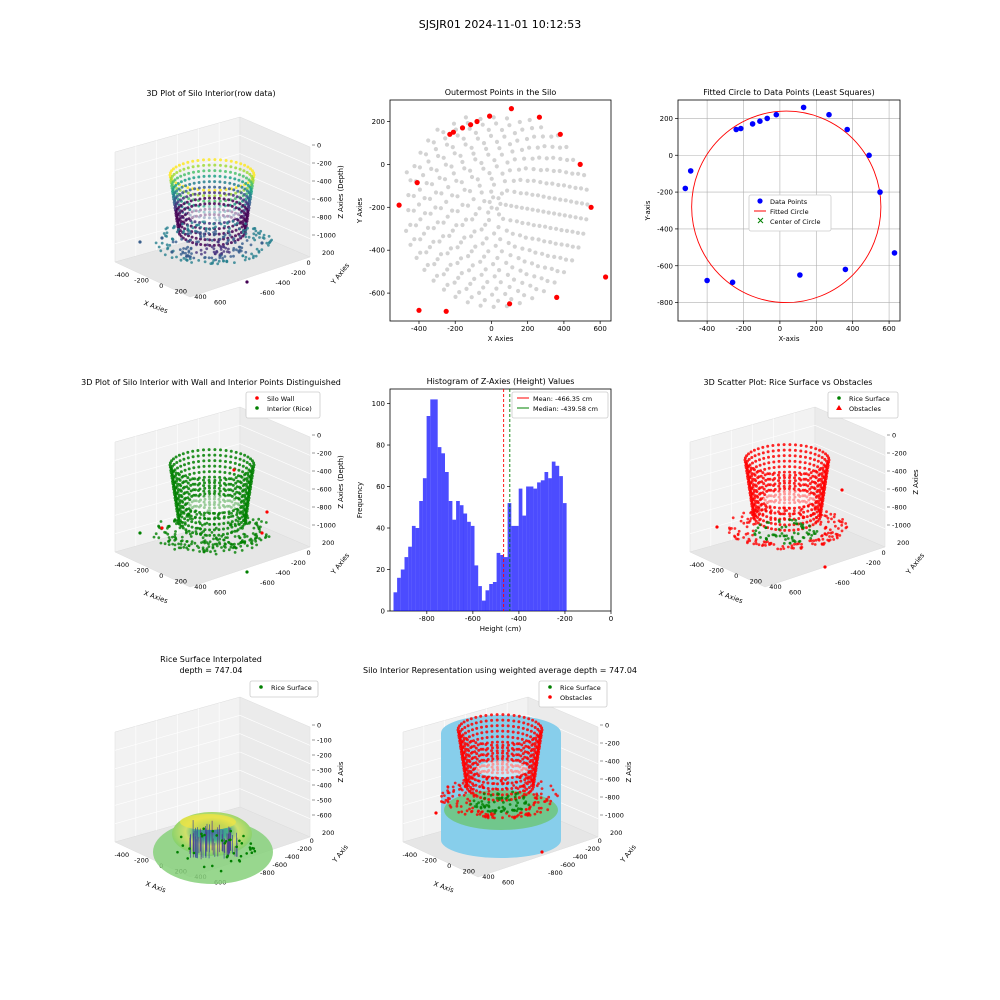  Describe the element at coordinates (839, 398) in the screenshot. I see `legend-marker` at that location.